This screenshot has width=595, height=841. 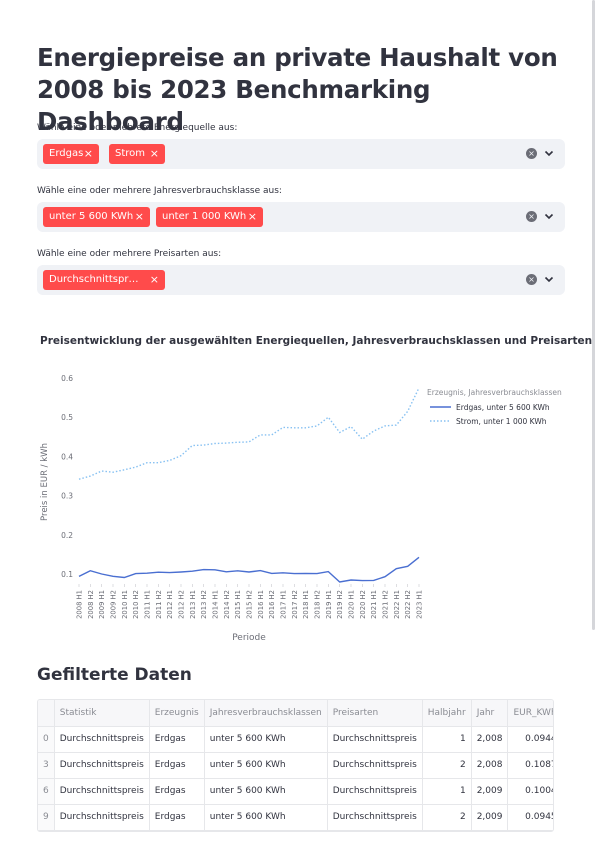 I want to click on y-tick-label: 0.4, so click(x=67, y=456).